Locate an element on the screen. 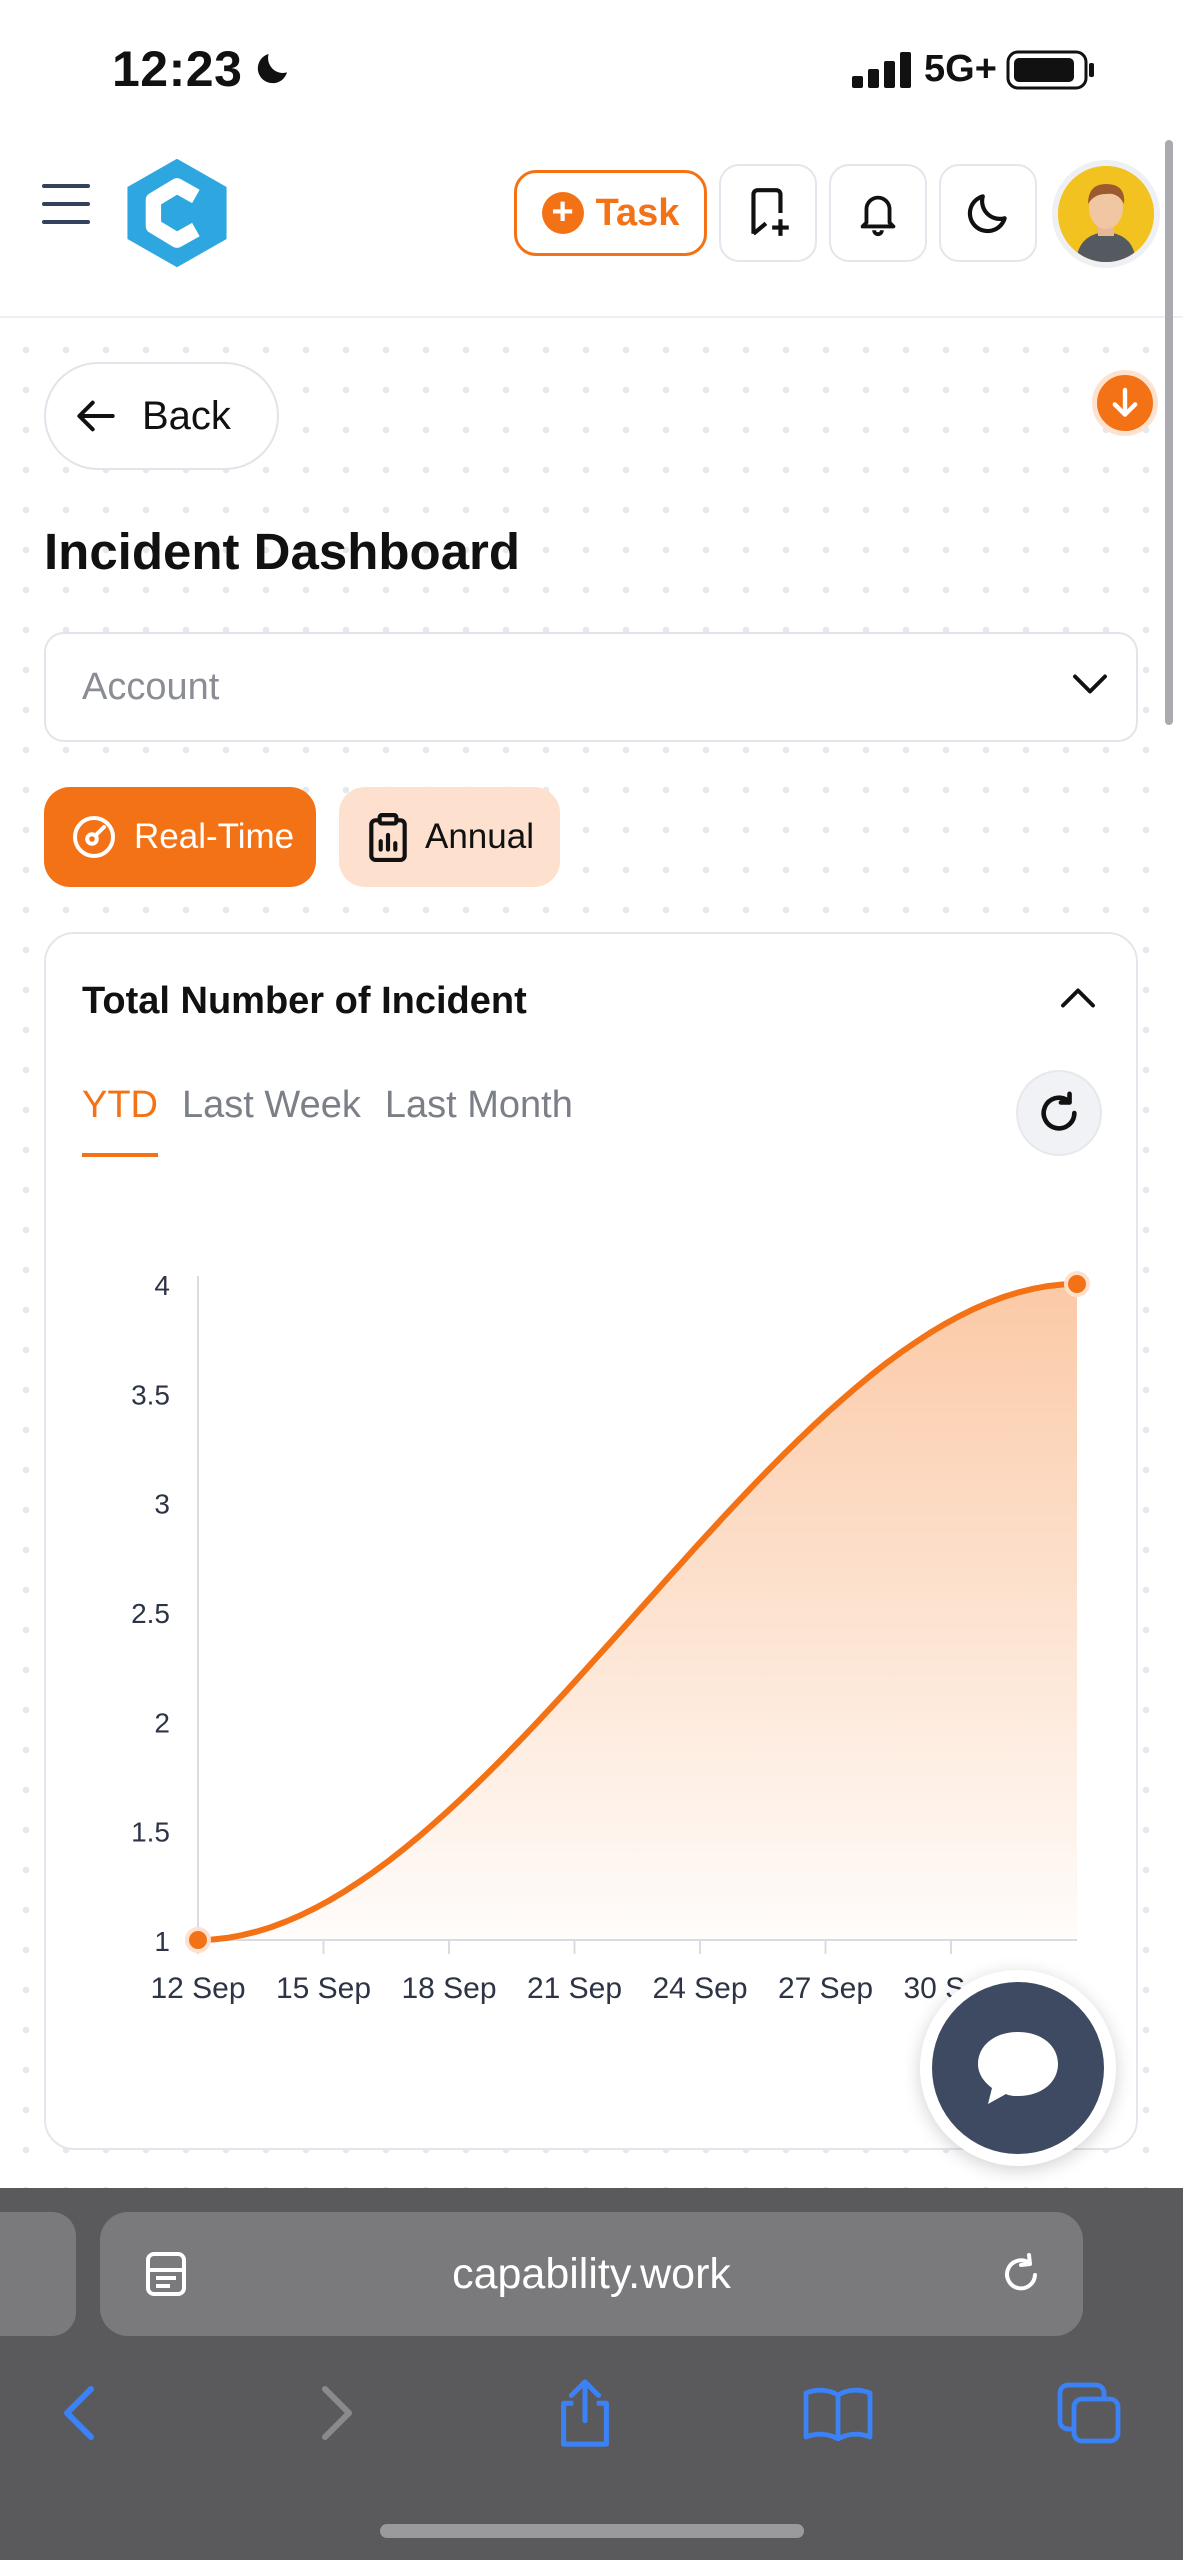 The width and height of the screenshot is (1183, 2560). annual-label: Annual is located at coordinates (479, 836).